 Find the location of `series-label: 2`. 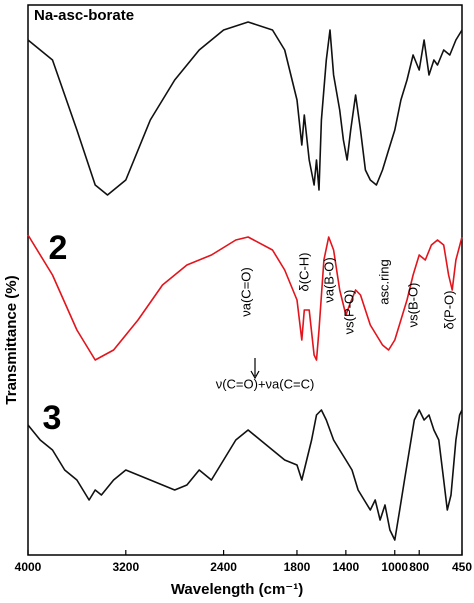

series-label: 2 is located at coordinates (58, 248).